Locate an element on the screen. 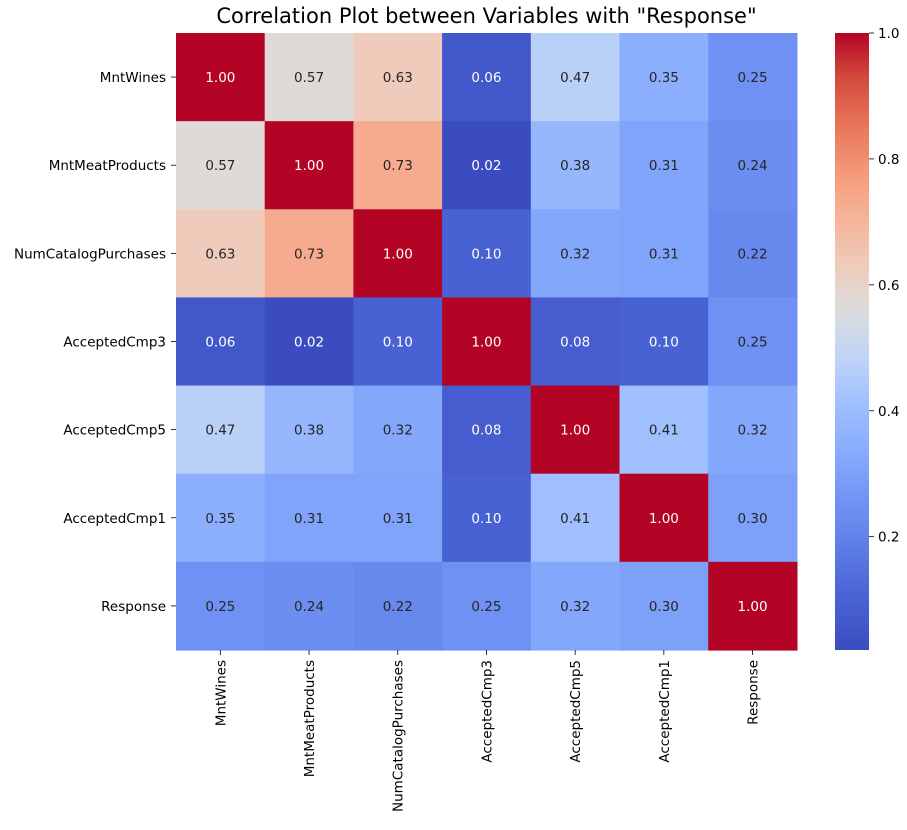  y-tick-label-accepted-cmp3: AcceptedCmp3 is located at coordinates (114, 342).